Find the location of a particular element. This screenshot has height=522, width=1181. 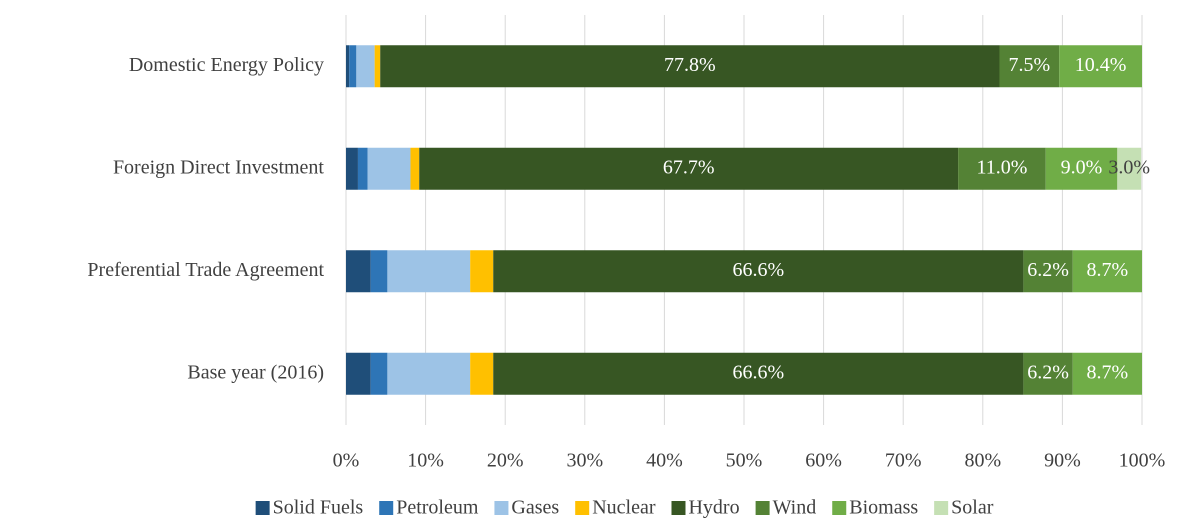

x-tick-label: 30% is located at coordinates (584, 461).